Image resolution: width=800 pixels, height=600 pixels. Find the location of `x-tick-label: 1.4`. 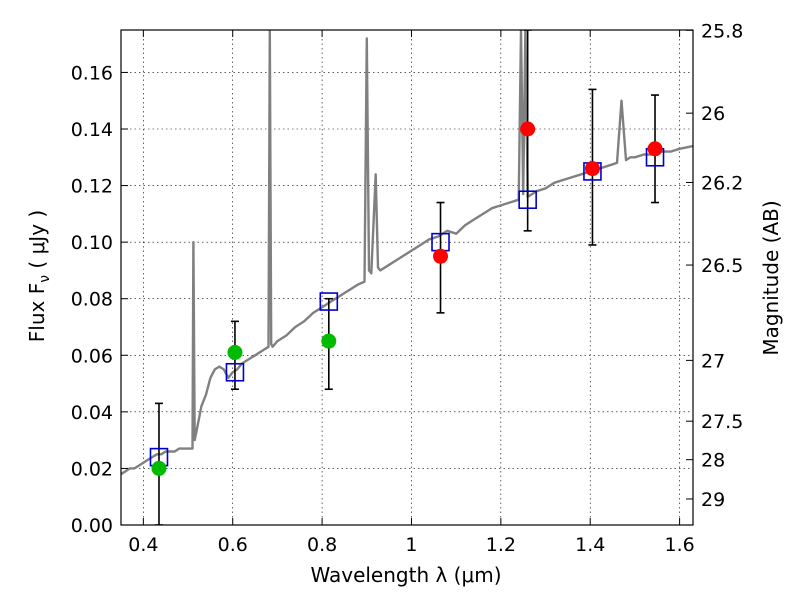

x-tick-label: 1.4 is located at coordinates (590, 545).